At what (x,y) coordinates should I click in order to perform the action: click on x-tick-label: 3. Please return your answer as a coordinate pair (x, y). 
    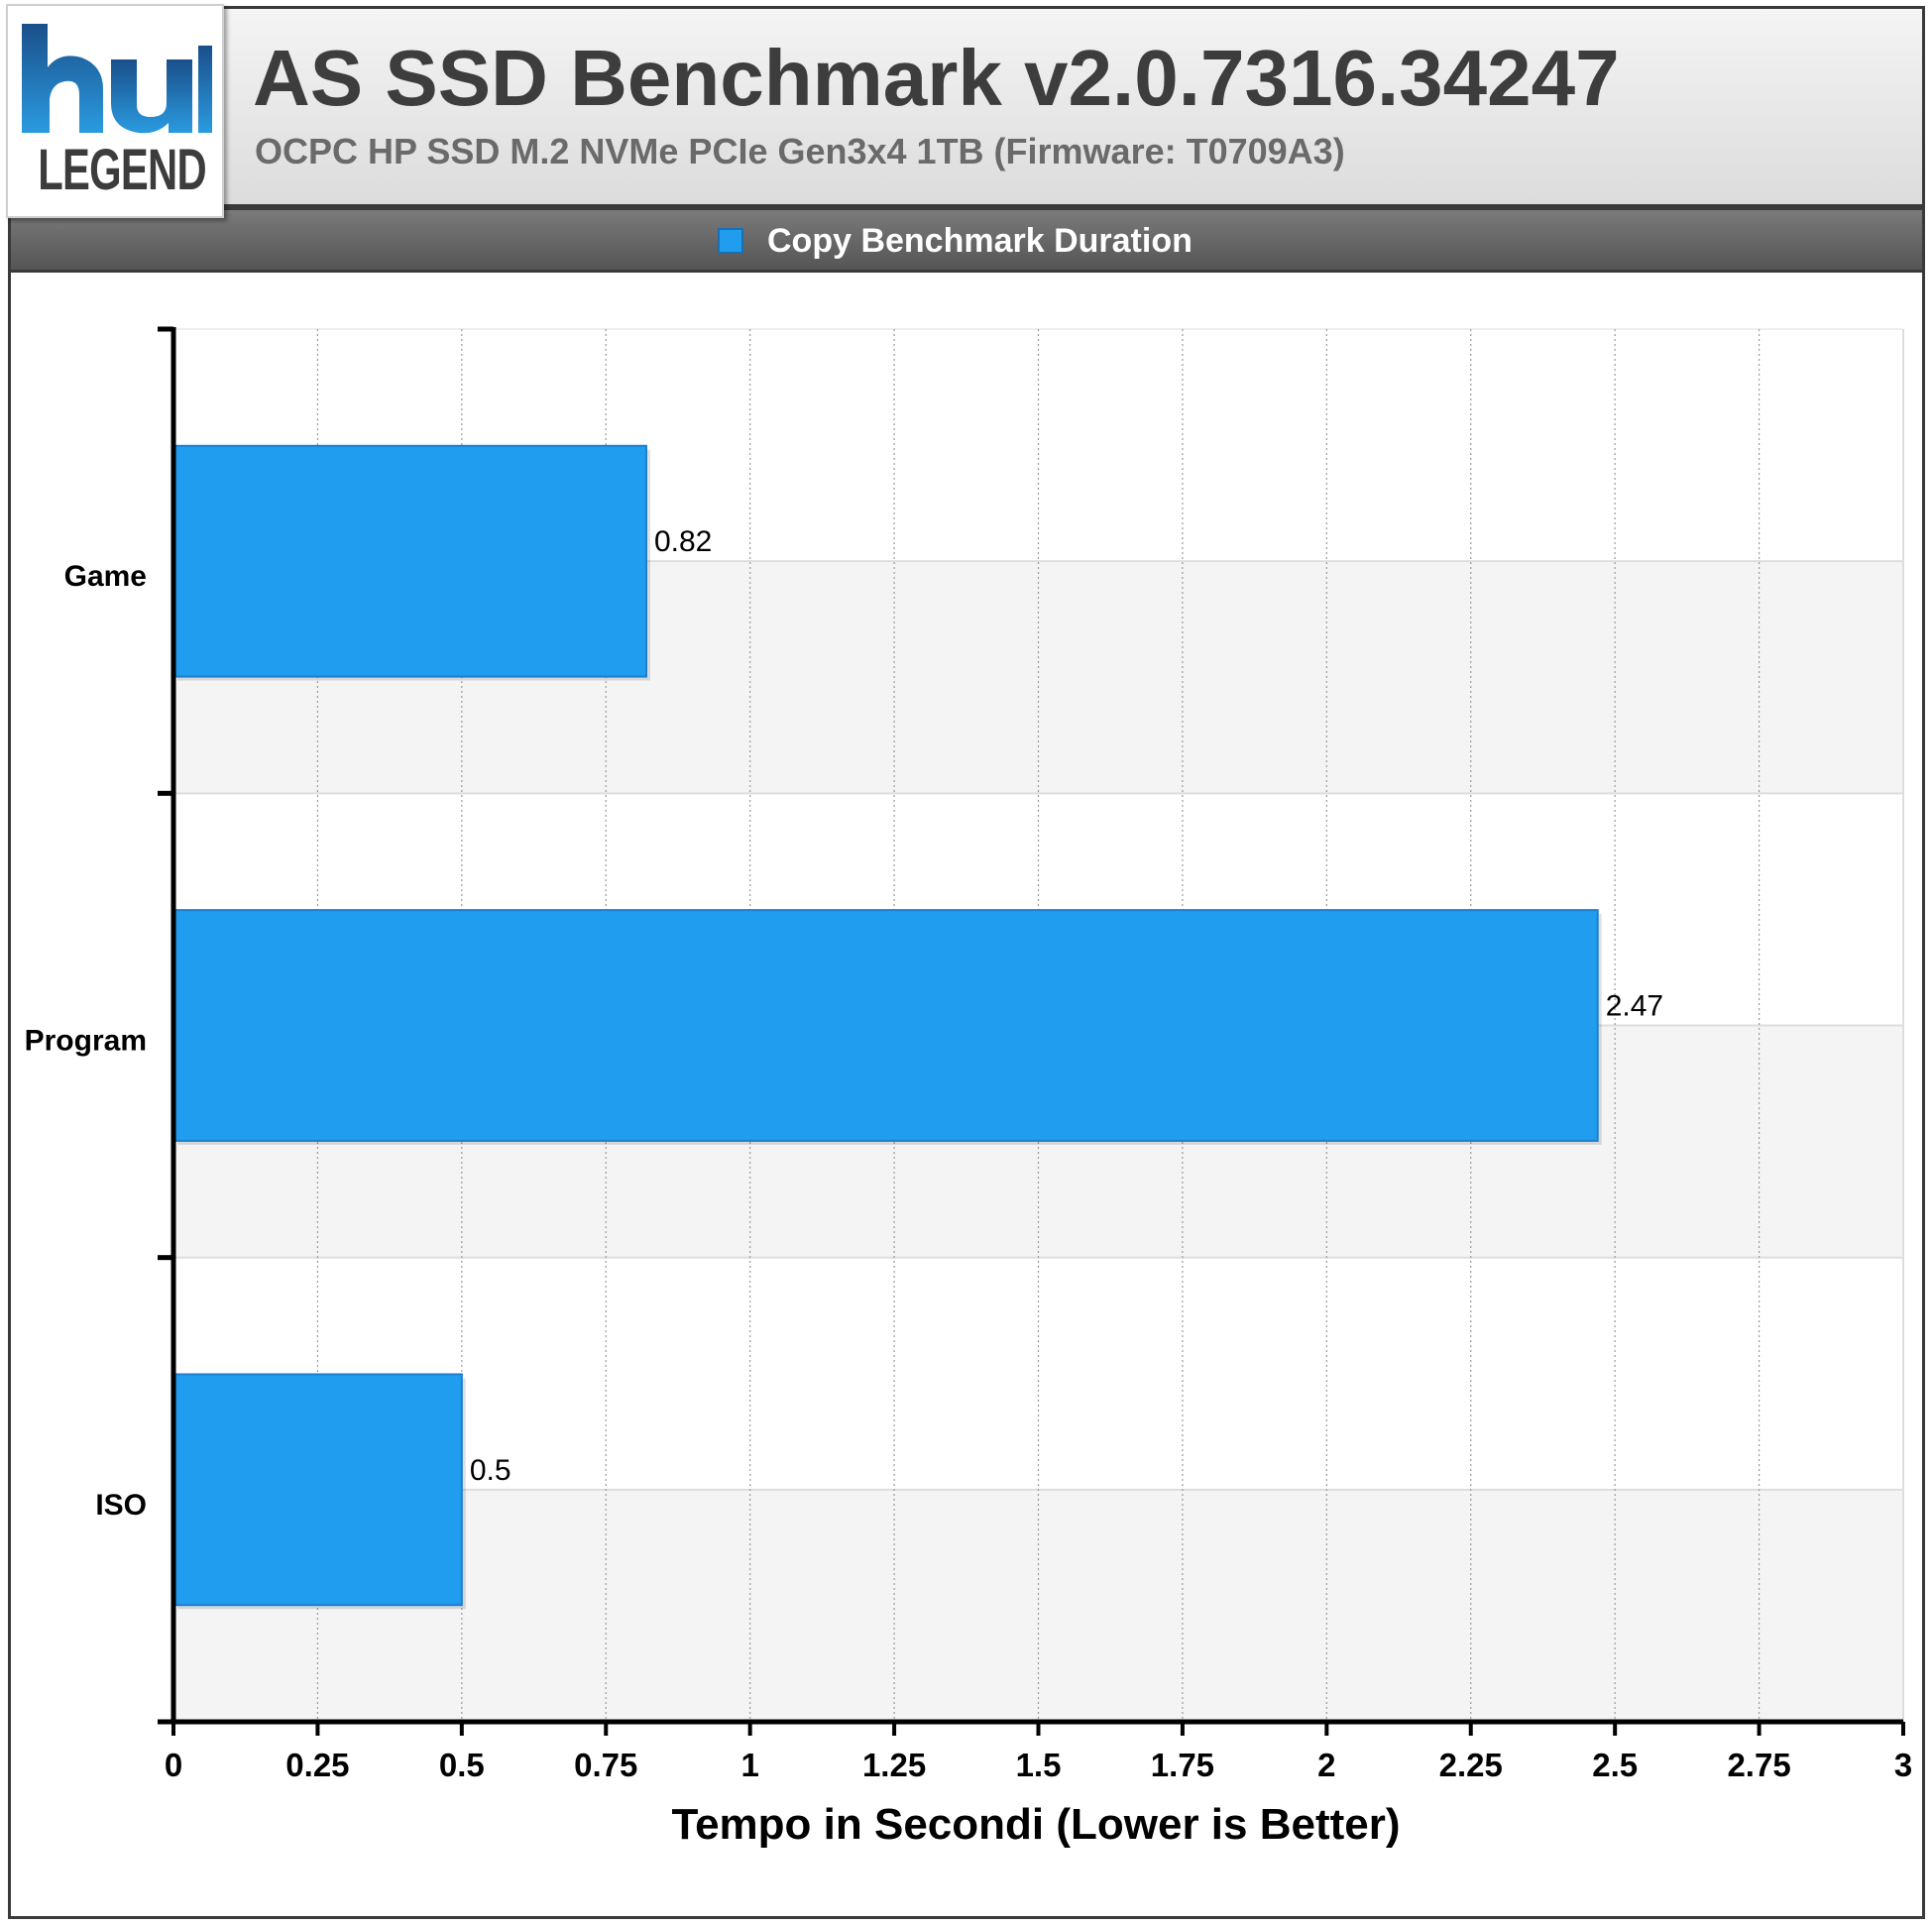
    Looking at the image, I should click on (1903, 1765).